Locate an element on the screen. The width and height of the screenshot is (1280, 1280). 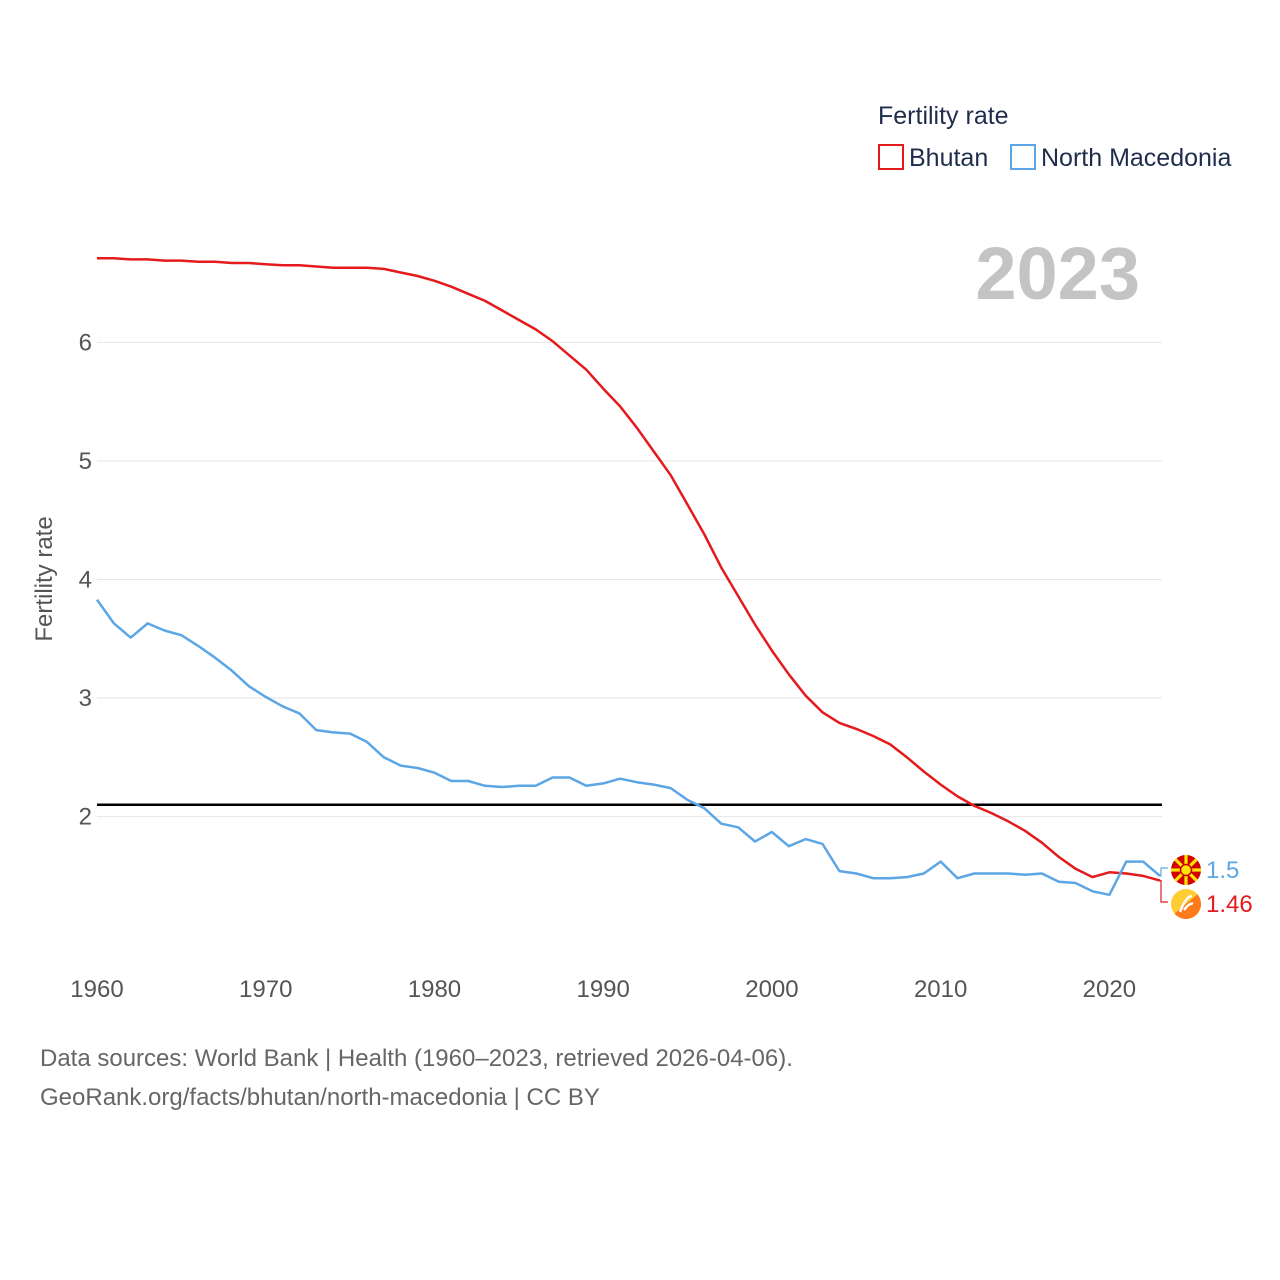
end-connector-bhutan is located at coordinates (1164, 891).